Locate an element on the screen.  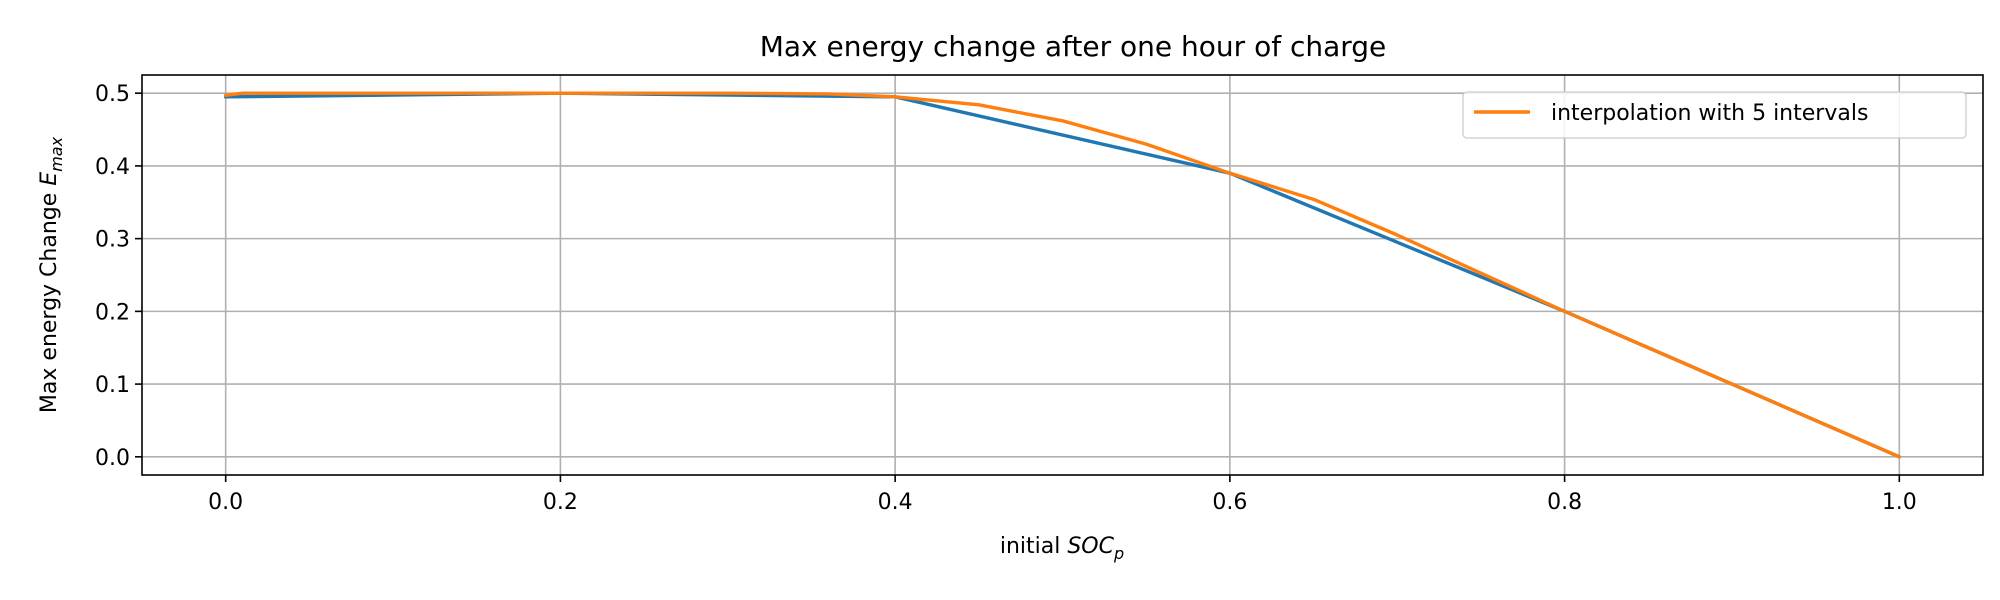
x-tick-label: 0.8 is located at coordinates (1564, 502).